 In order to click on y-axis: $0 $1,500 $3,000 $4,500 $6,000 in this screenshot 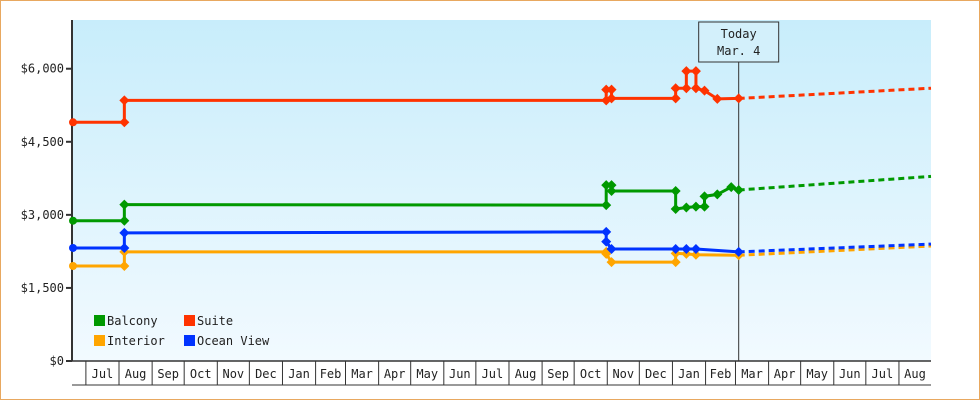, I will do `click(47, 194)`.